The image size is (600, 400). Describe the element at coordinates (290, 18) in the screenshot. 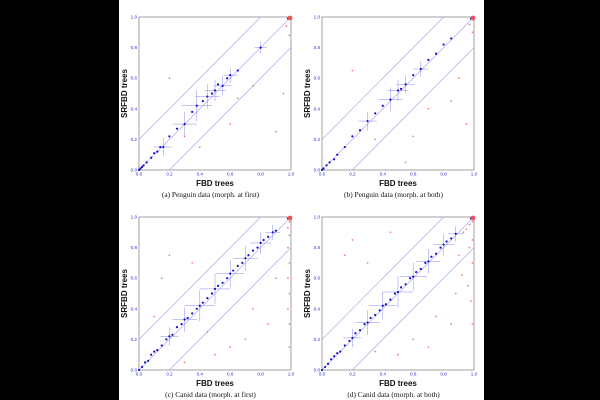

I see `corner-marker` at that location.